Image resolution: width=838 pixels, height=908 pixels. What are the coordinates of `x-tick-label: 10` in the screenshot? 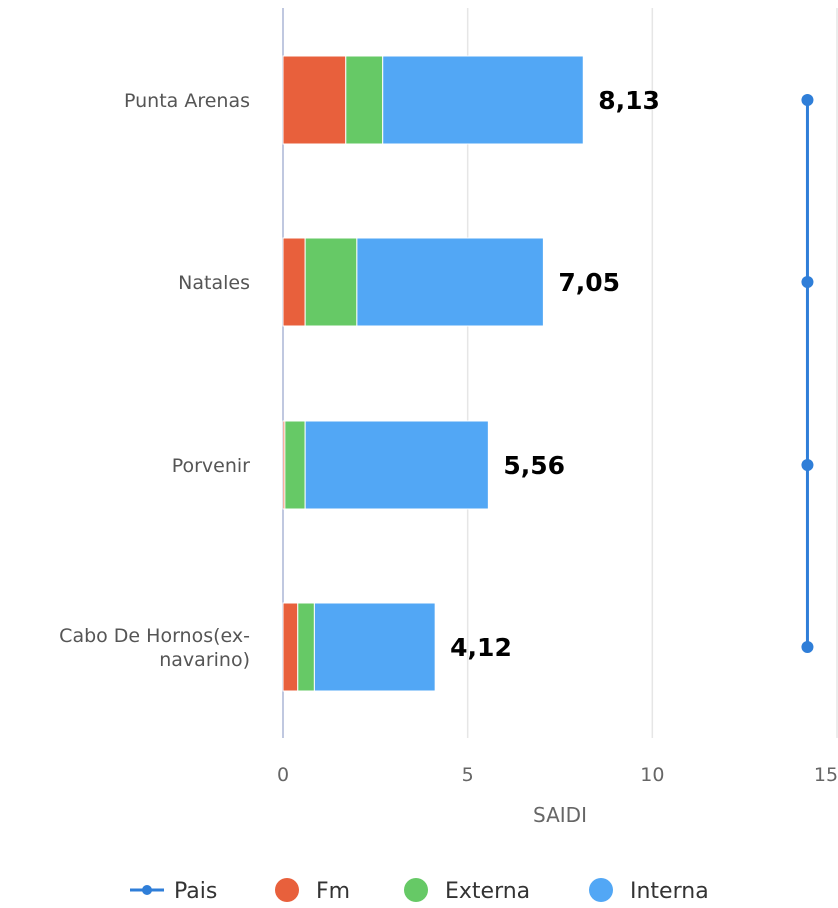 It's located at (652, 775).